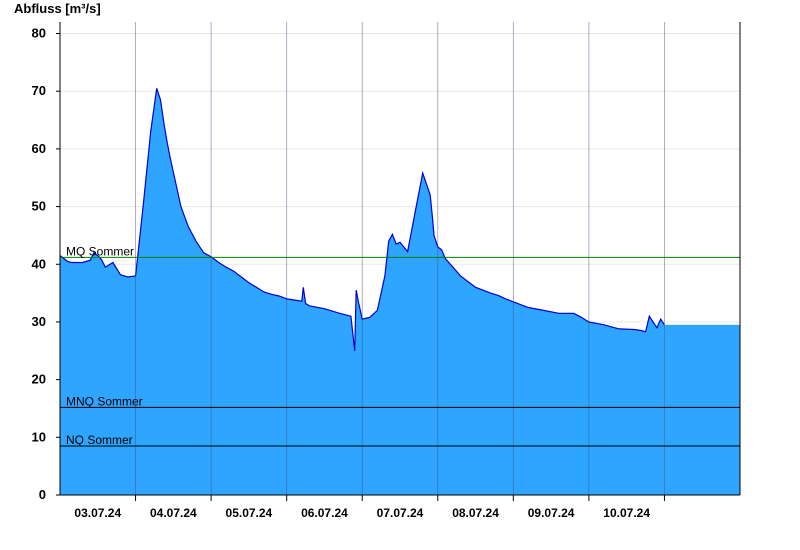  Describe the element at coordinates (57, 8) in the screenshot. I see `y-axis-label: Abfluss [m³/s]` at that location.